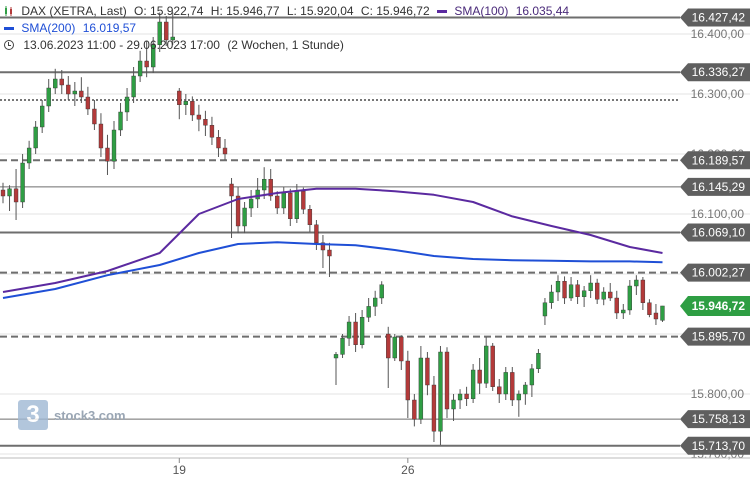 Image resolution: width=750 pixels, height=480 pixels. Describe the element at coordinates (719, 446) in the screenshot. I see `level-tag-label: 15.713,70` at that location.